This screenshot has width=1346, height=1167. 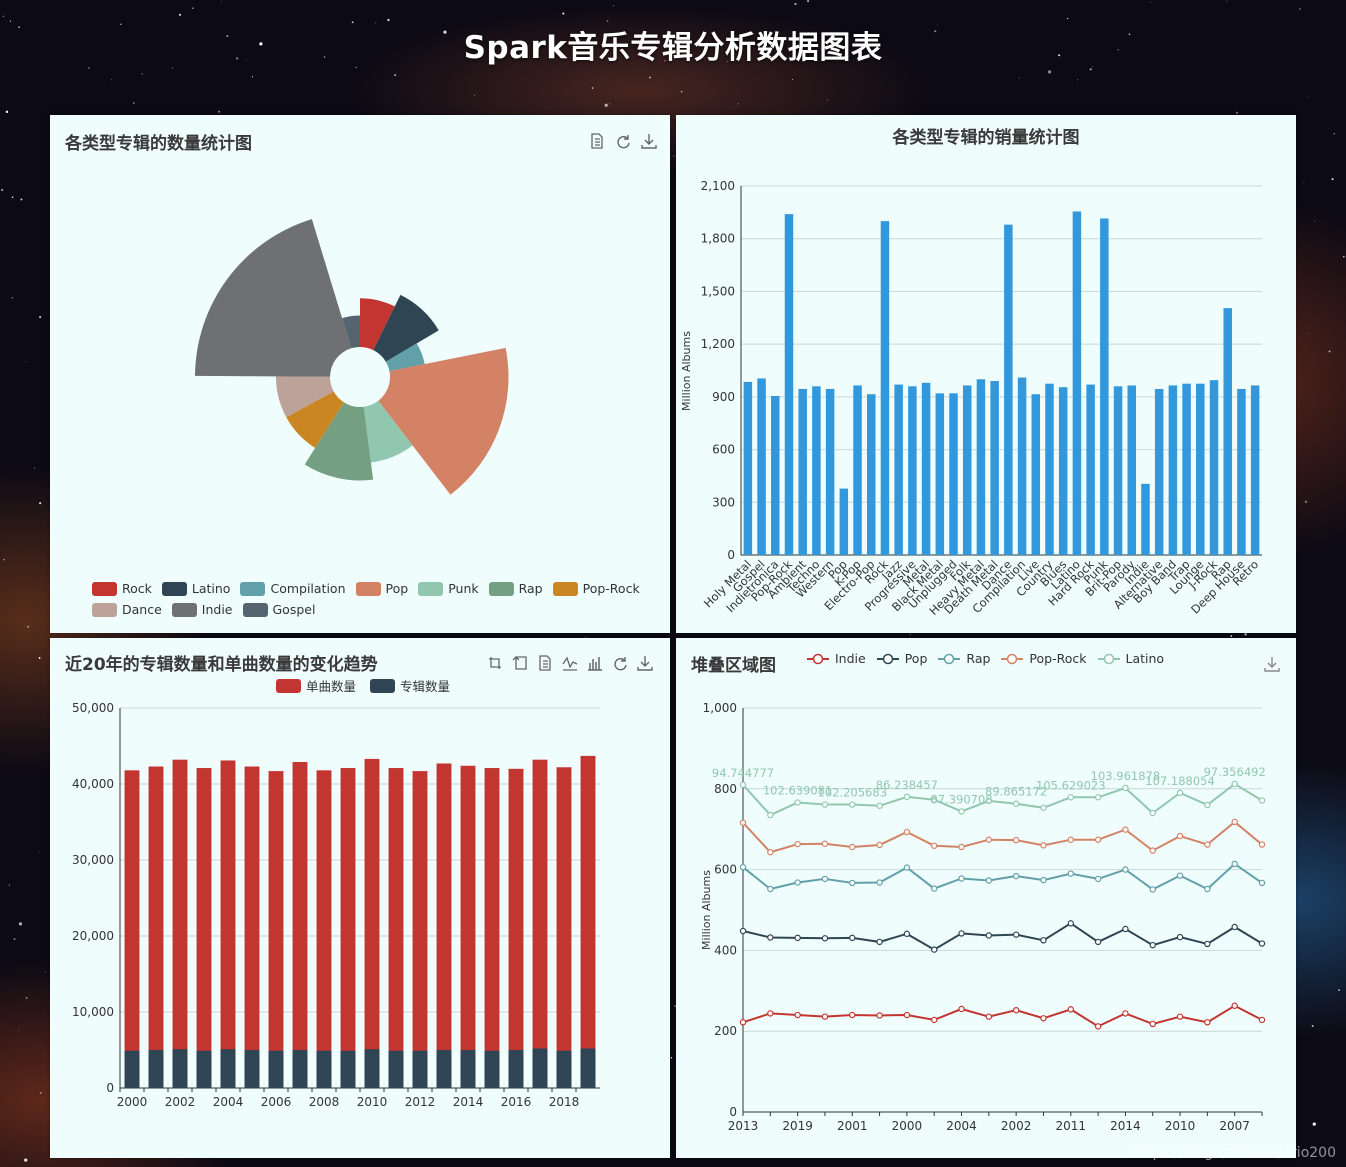 I want to click on point-label: 103.961878, so click(x=1126, y=776).